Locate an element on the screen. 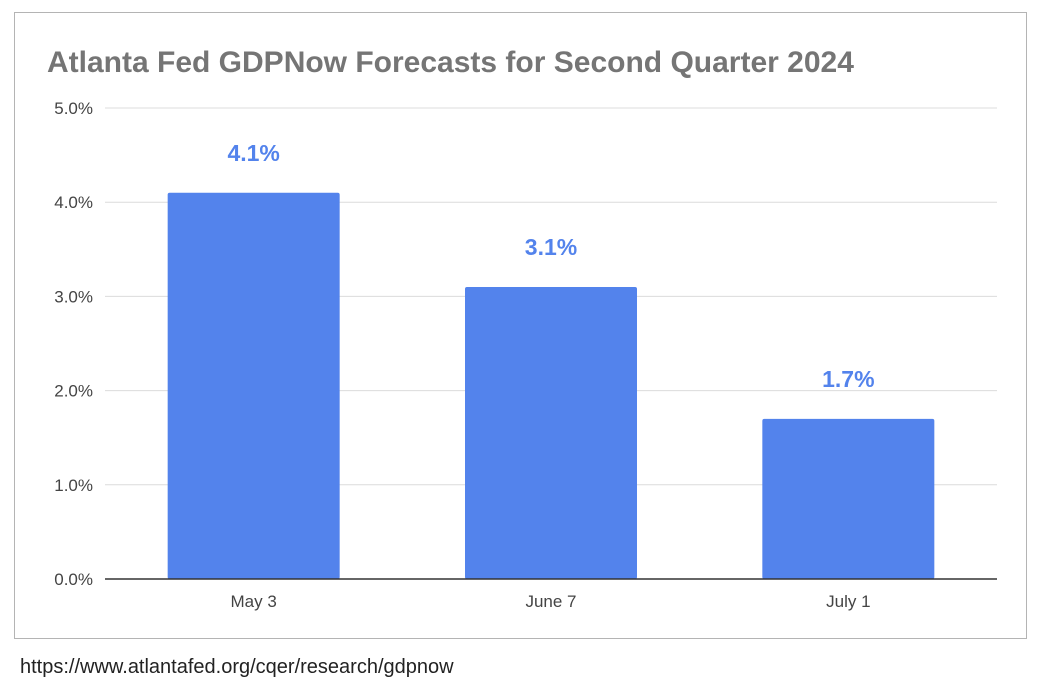  x-tick-label: June 7 is located at coordinates (550, 601).